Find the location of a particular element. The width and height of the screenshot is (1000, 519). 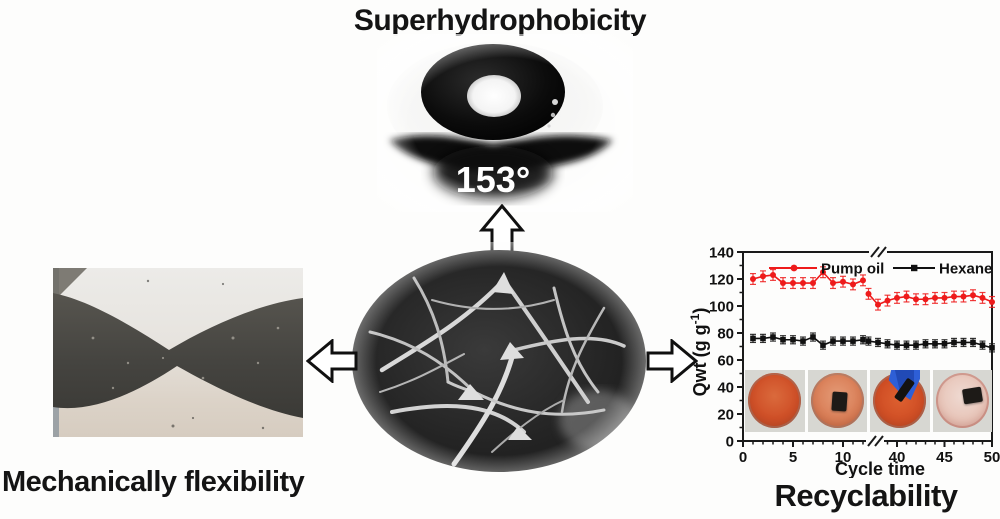

legend-hexane: Hexane is located at coordinates (965, 269).